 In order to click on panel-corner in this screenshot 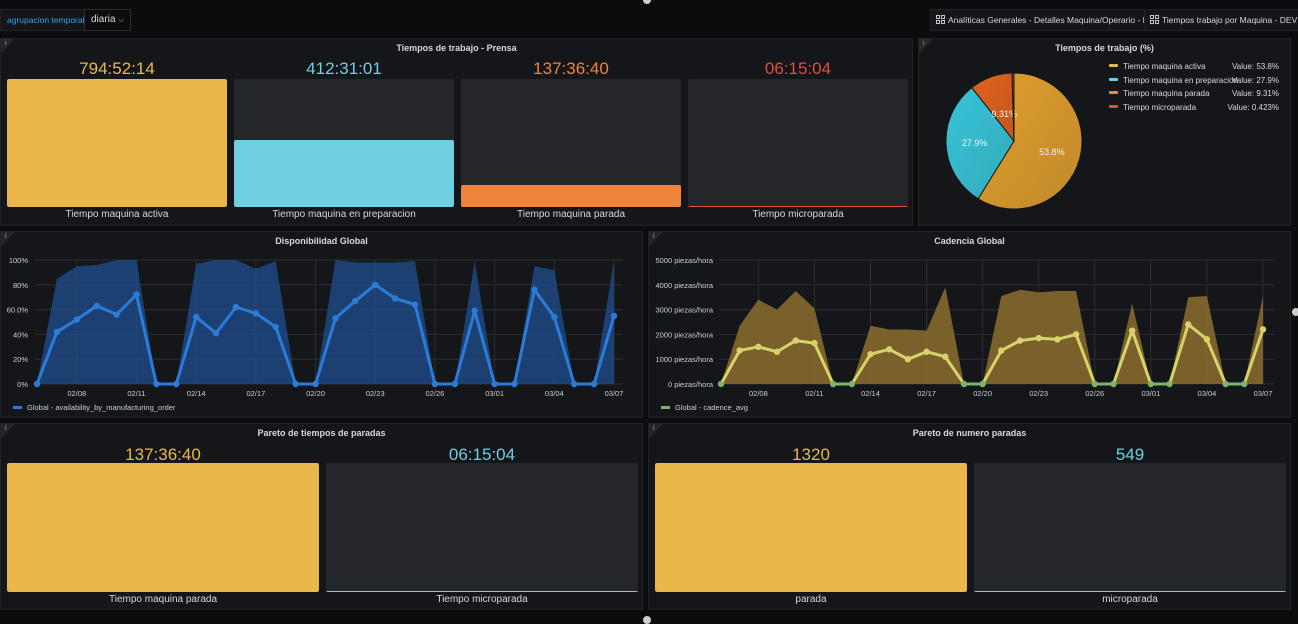, I will do `click(8, 239)`.